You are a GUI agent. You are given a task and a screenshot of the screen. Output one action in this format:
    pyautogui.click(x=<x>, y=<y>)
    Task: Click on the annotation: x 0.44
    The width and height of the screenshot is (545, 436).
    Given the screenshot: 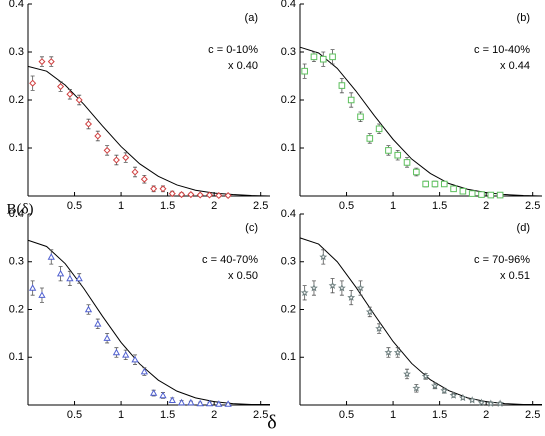 What is the action you would take?
    pyautogui.click(x=515, y=66)
    